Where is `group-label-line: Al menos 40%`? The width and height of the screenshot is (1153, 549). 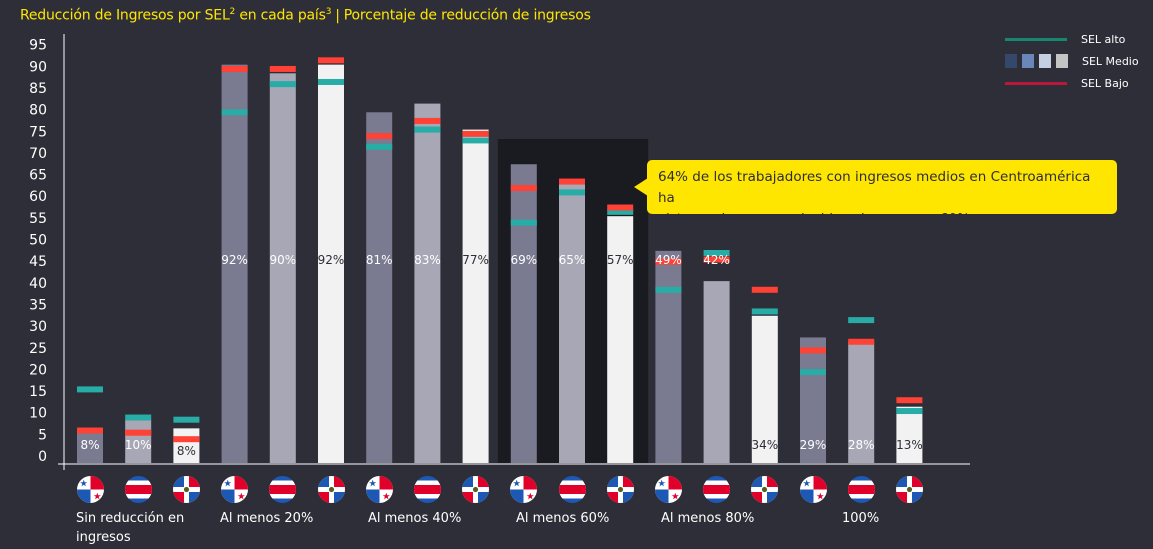
group-label-line: Al menos 40% is located at coordinates (415, 518).